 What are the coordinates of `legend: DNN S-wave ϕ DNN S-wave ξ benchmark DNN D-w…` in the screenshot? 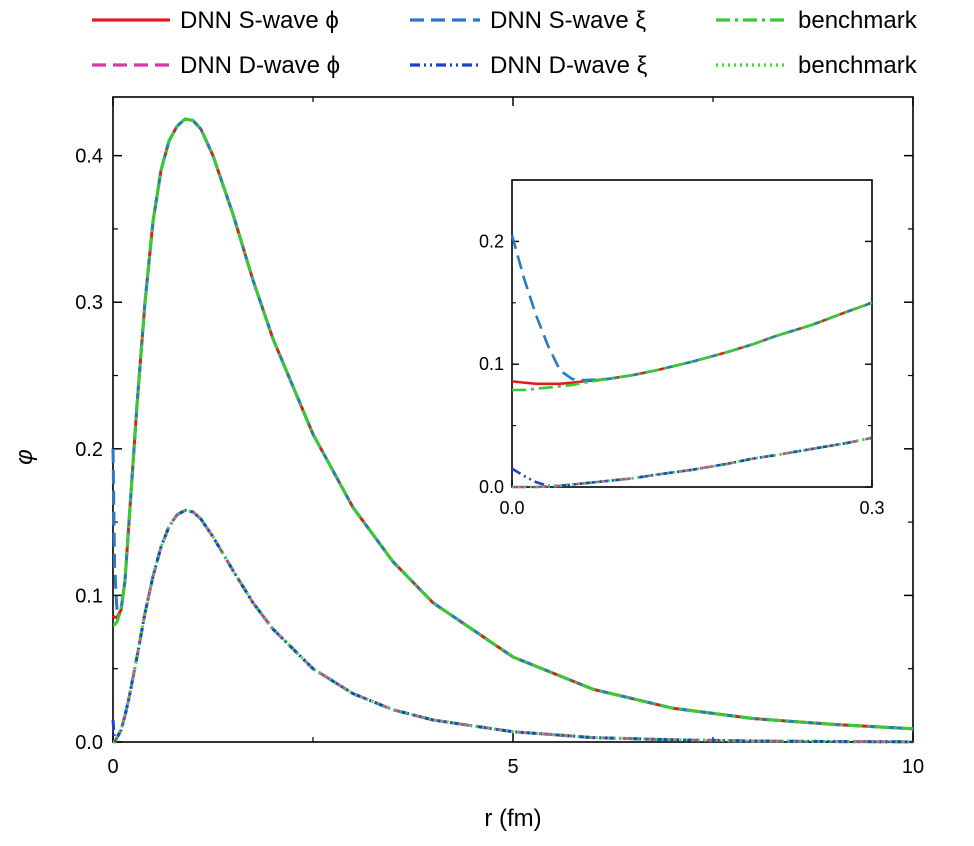 It's located at (505, 43).